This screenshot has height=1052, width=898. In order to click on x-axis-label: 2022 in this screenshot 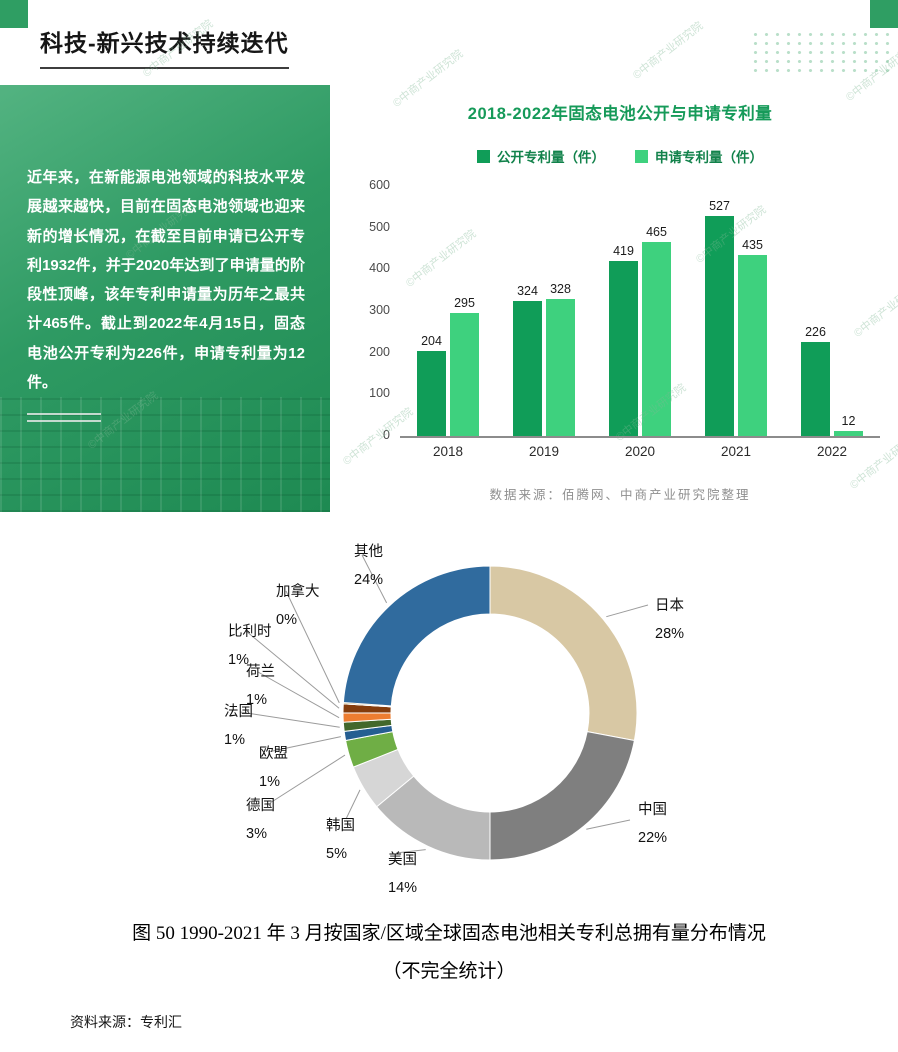, I will do `click(832, 451)`.